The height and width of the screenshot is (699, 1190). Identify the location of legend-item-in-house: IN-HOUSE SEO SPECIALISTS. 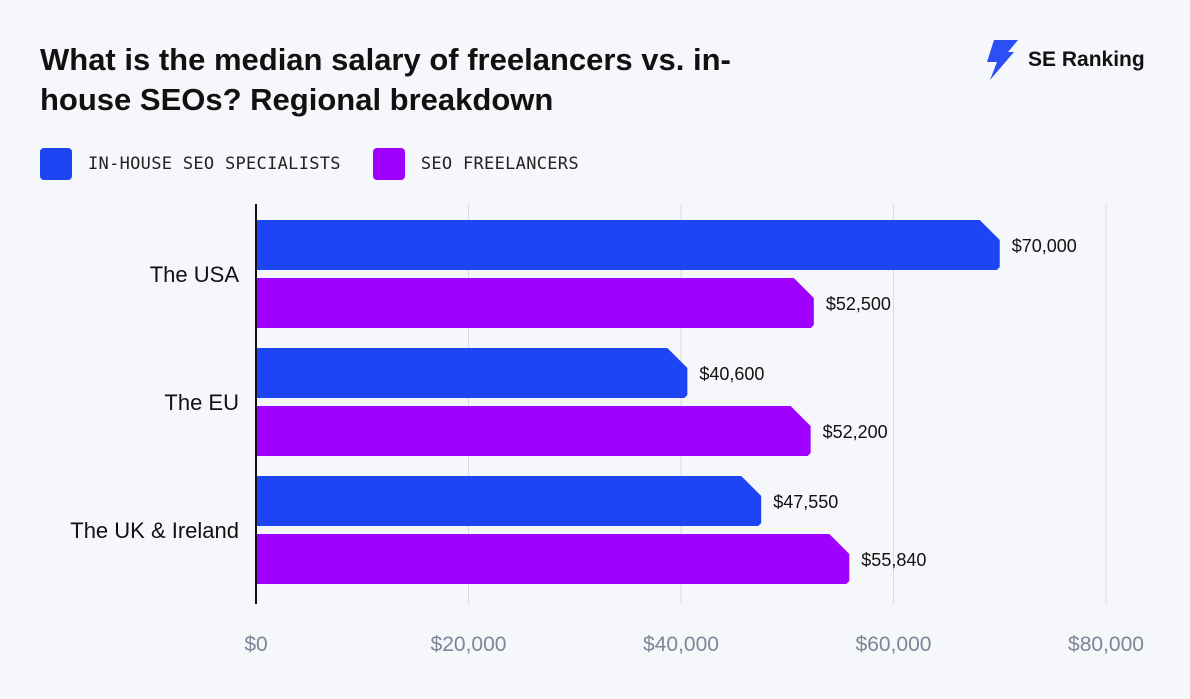
(190, 164).